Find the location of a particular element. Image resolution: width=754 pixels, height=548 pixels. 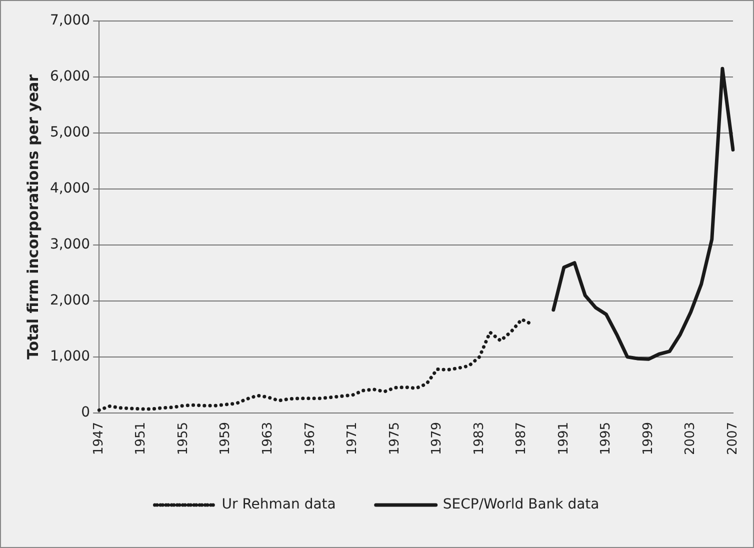

y-tick-label: 4,000 is located at coordinates (70, 188).